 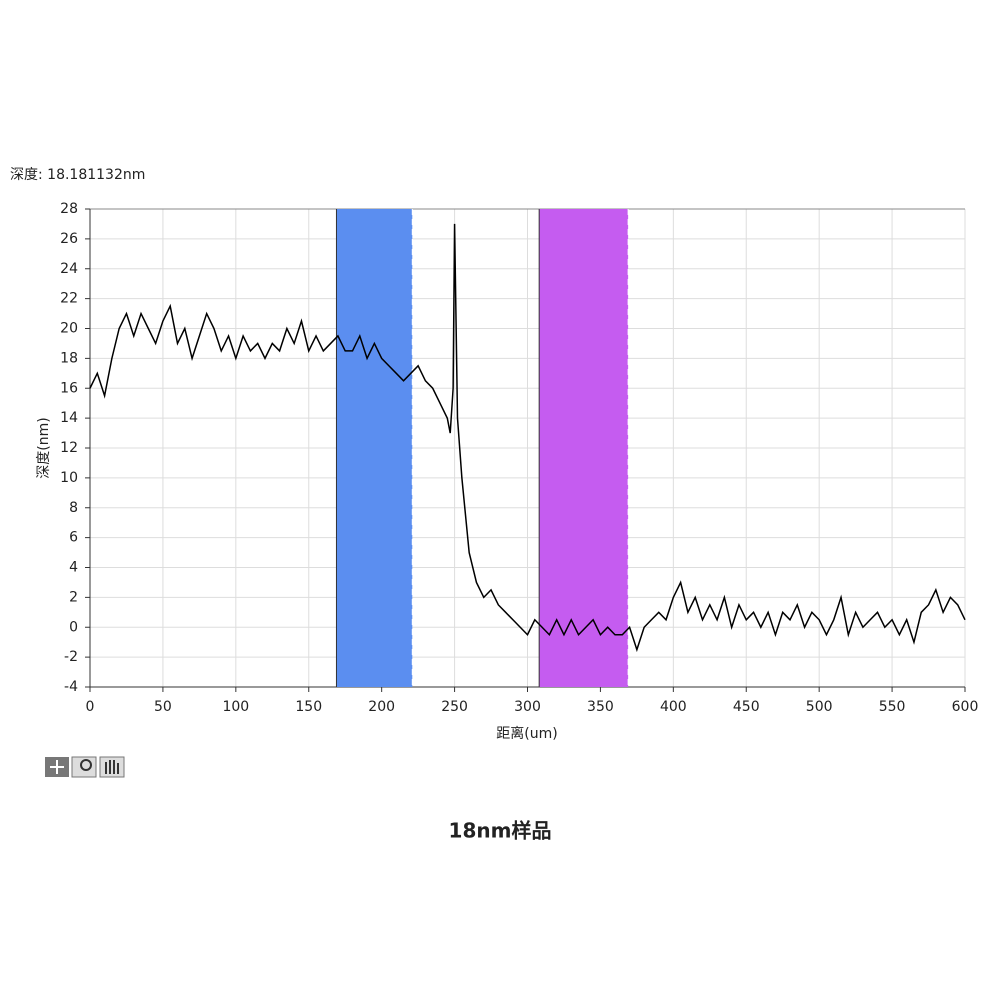 I want to click on y-tick-label: 4, so click(x=73, y=568).